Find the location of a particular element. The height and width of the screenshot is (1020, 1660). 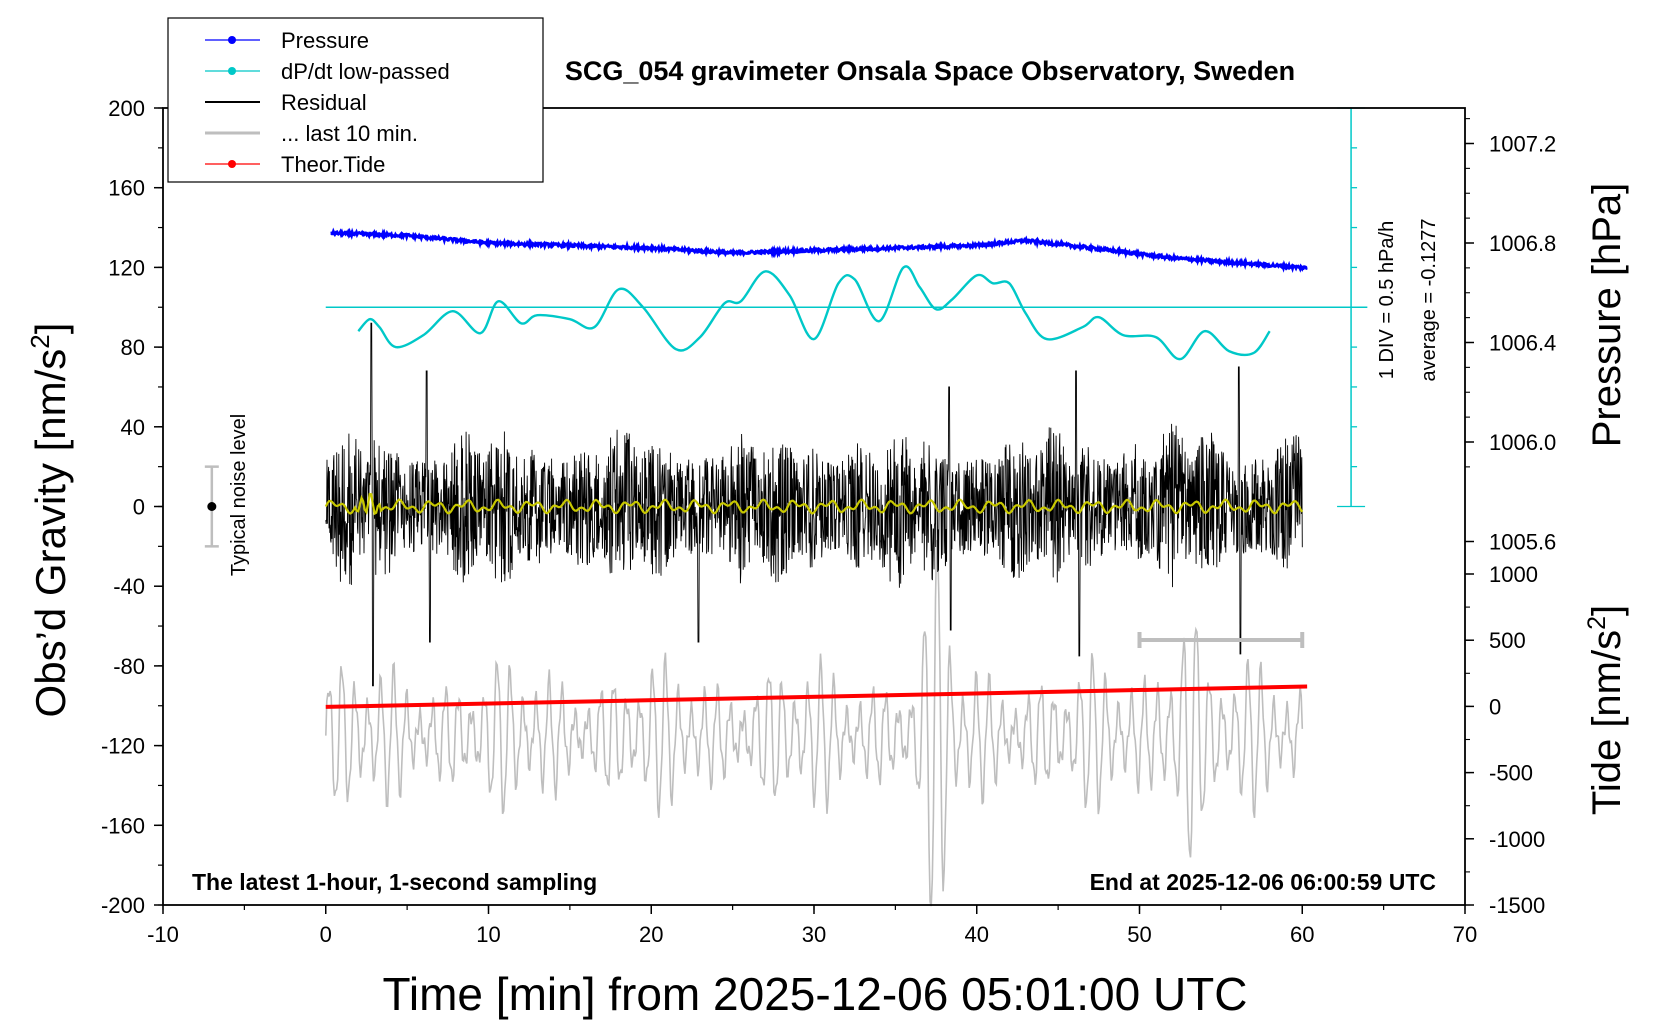

y-tick-label: 40 is located at coordinates (133, 427).